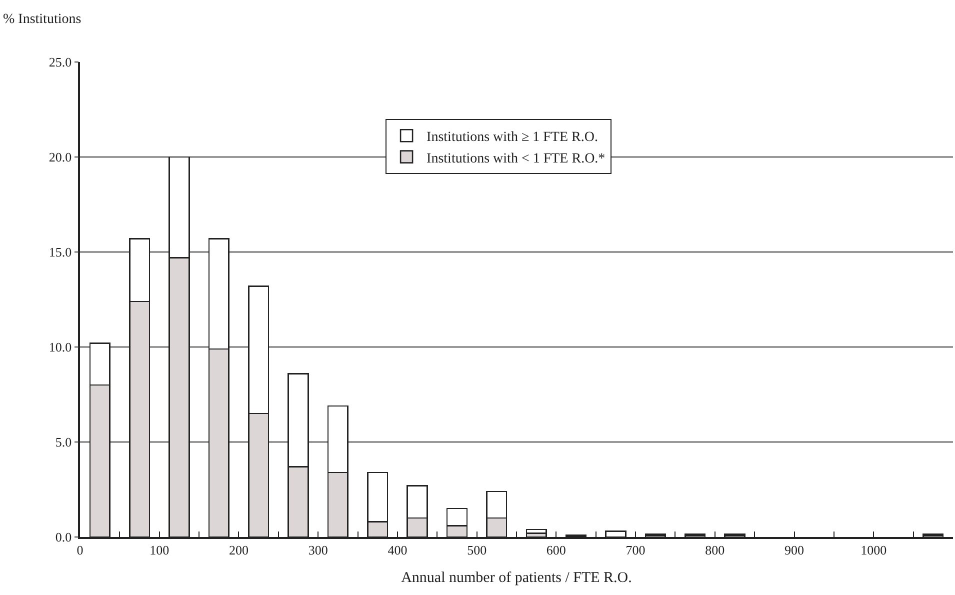 Image resolution: width=955 pixels, height=595 pixels. Describe the element at coordinates (398, 550) in the screenshot. I see `x-tick-label: 400` at that location.